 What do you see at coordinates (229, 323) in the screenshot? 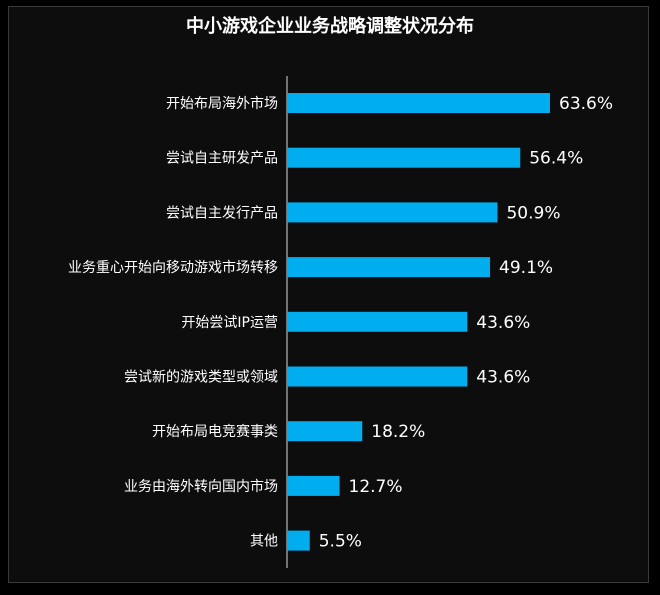
I see `category-label: 开始尝试IP运营` at bounding box center [229, 323].